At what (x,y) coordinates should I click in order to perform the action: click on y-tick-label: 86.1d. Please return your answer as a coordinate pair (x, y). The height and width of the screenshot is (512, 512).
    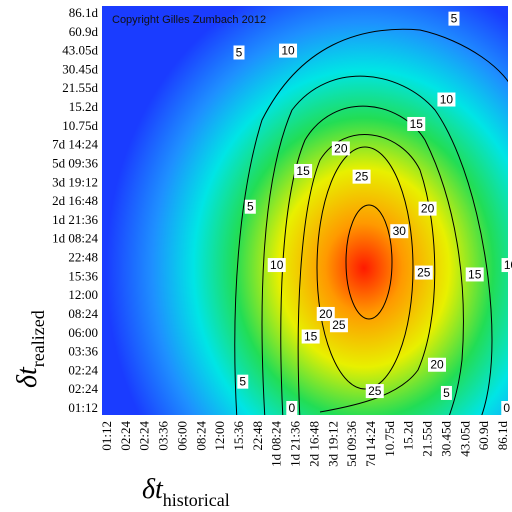
    Looking at the image, I should click on (84, 12).